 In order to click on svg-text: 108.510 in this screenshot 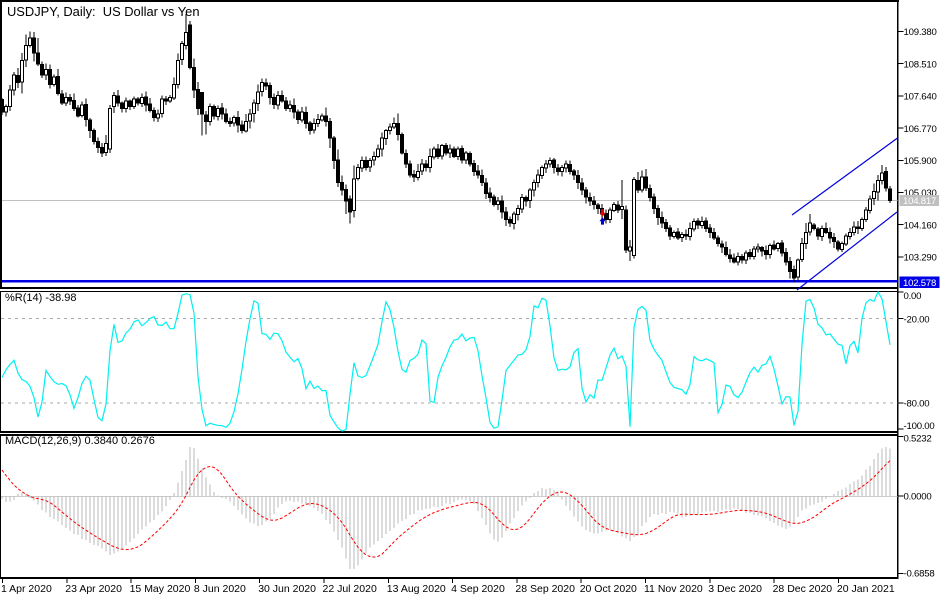, I will do `click(920, 64)`.